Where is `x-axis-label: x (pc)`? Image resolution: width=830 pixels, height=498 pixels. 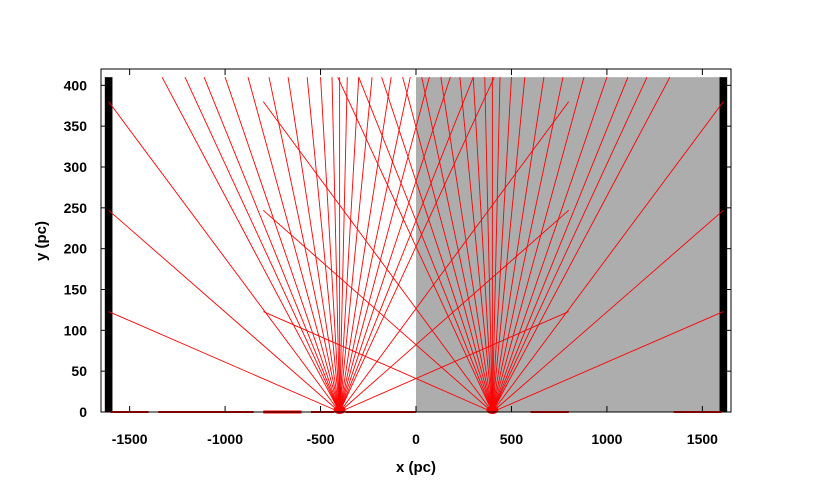 x-axis-label: x (pc) is located at coordinates (416, 467).